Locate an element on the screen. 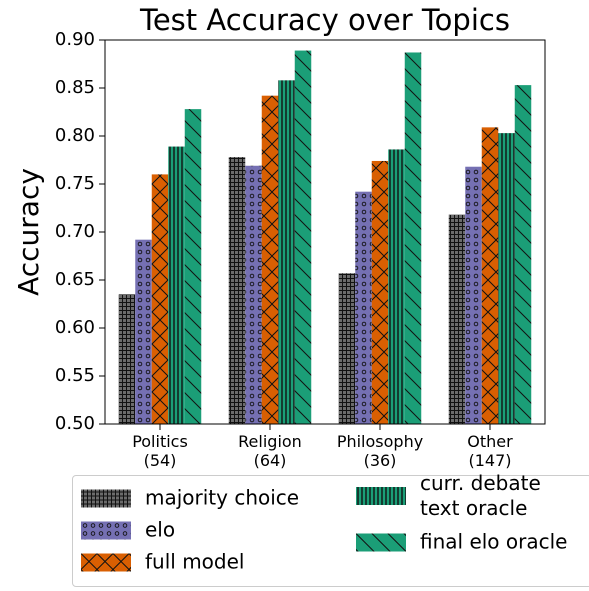  y-tick-label: 0.70 is located at coordinates (75, 231).